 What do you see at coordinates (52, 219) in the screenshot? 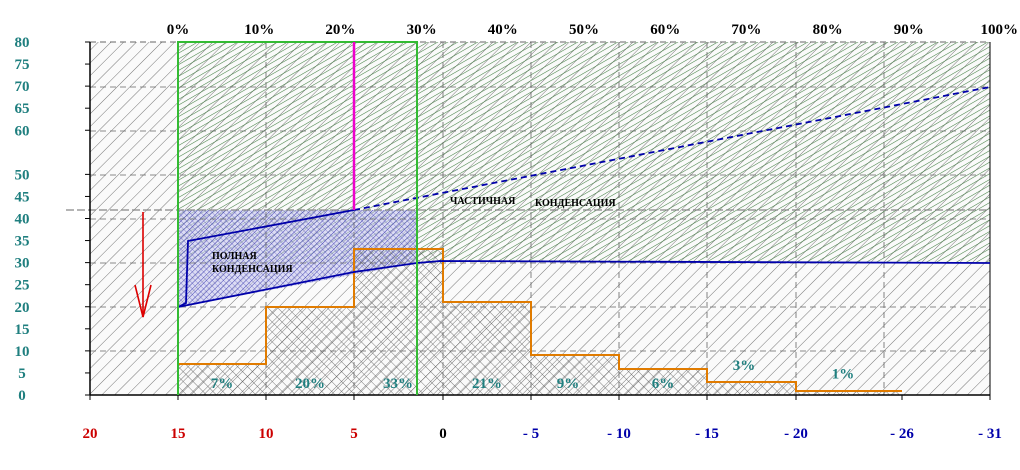
I see `y-tick-labels: 0 5 10 15 20 25 30 35 40 45 50 60 65 70 75 80` at bounding box center [52, 219].